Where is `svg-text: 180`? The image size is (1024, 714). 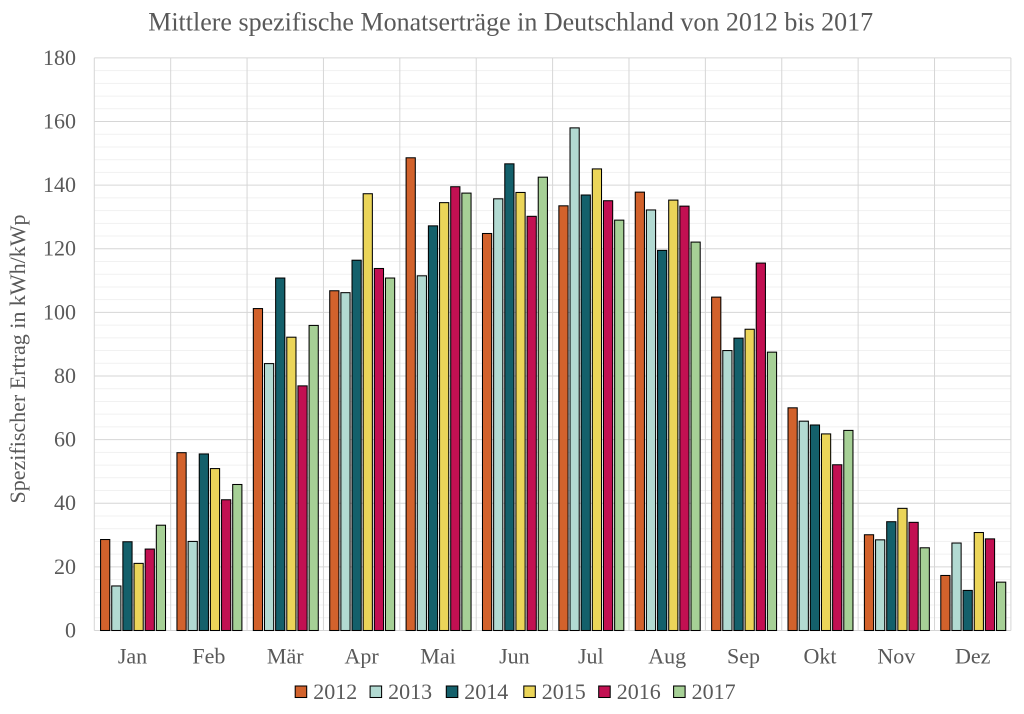 svg-text: 180 is located at coordinates (59, 57).